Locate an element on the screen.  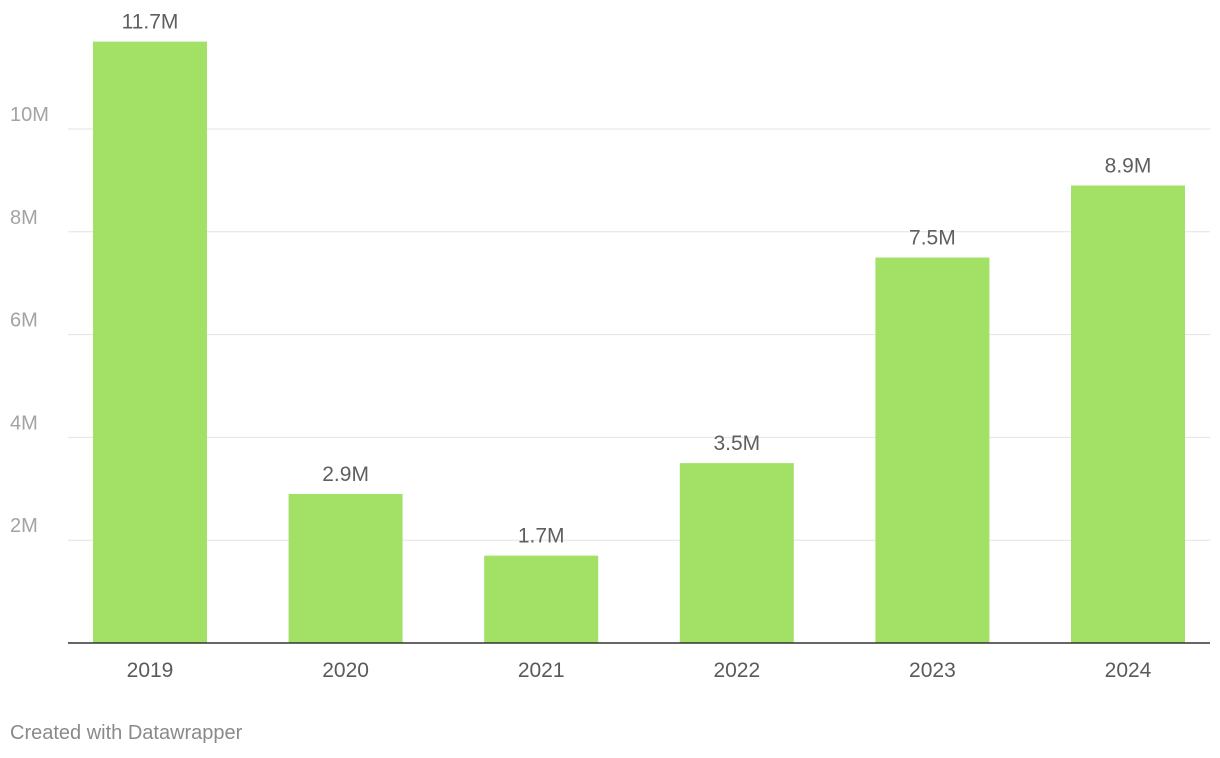
x-tick-label-2021: 2021 is located at coordinates (541, 670).